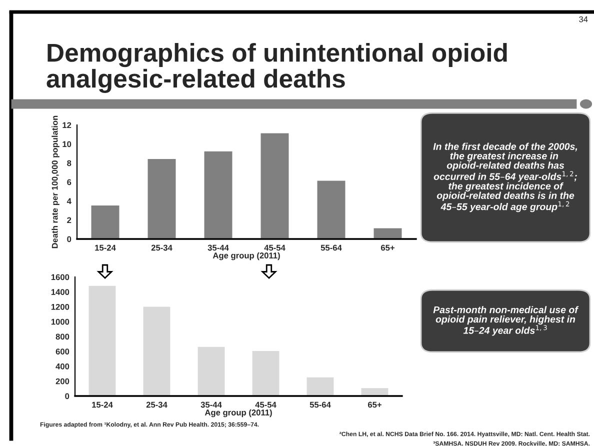  What do you see at coordinates (69, 201) in the screenshot?
I see `y-tick-label: 4` at bounding box center [69, 201].